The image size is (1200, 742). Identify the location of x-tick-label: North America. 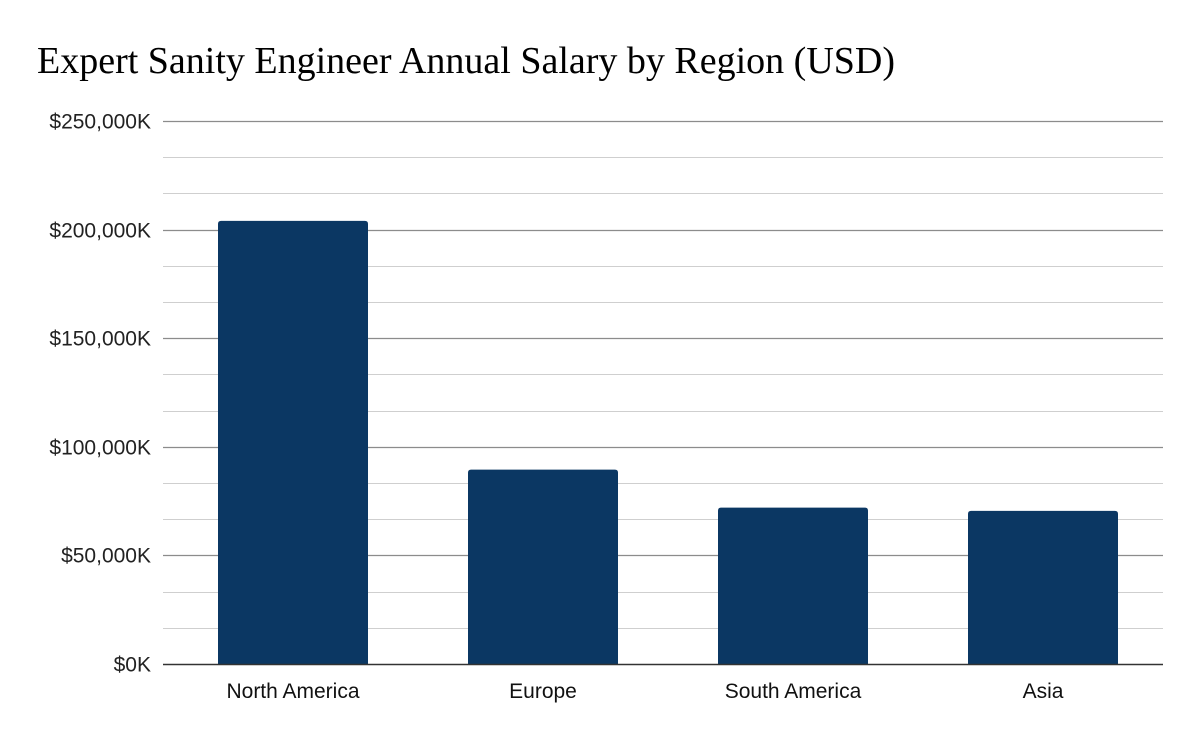
(292, 691).